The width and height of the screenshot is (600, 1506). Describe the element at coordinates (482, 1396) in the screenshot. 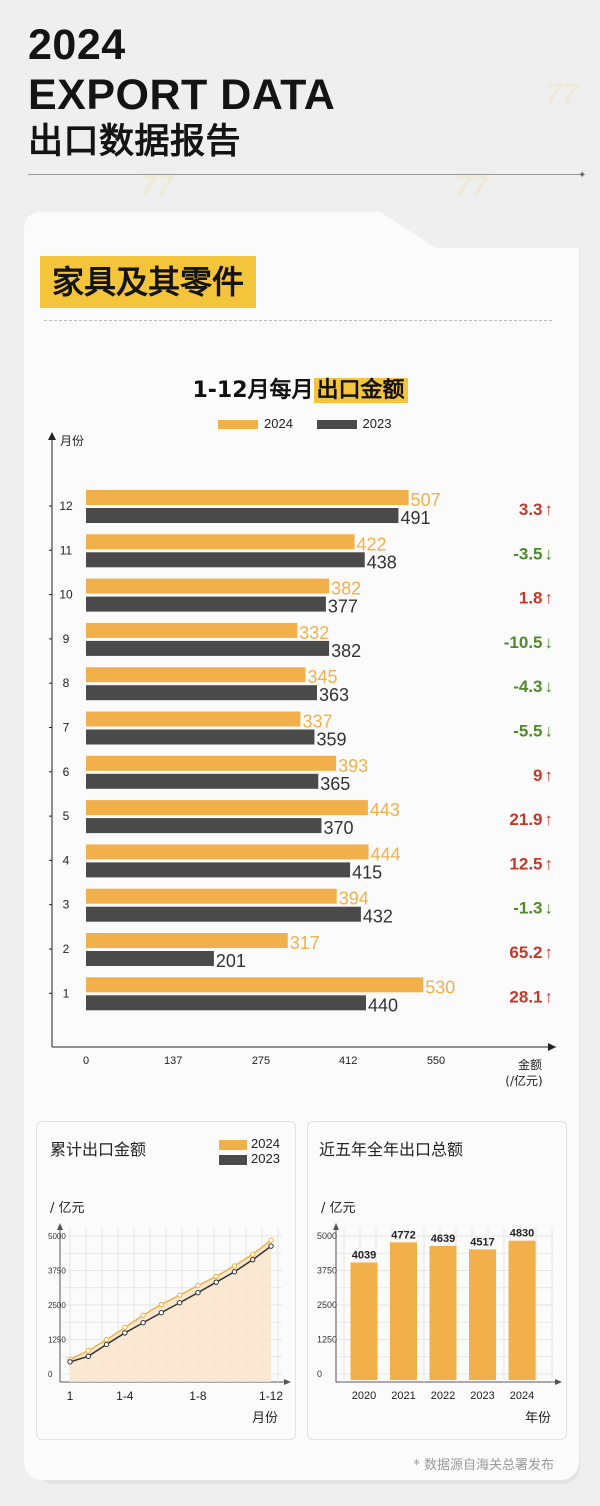

I see `year-label: 2023` at that location.